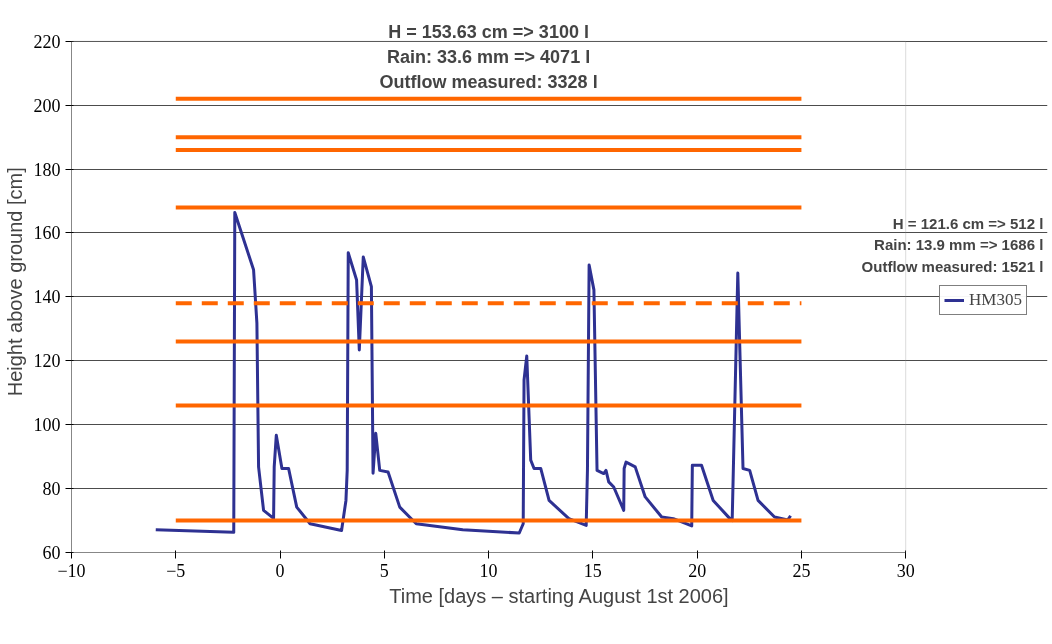 This screenshot has width=1052, height=644. I want to click on y-tick-label: 140, so click(47, 297).